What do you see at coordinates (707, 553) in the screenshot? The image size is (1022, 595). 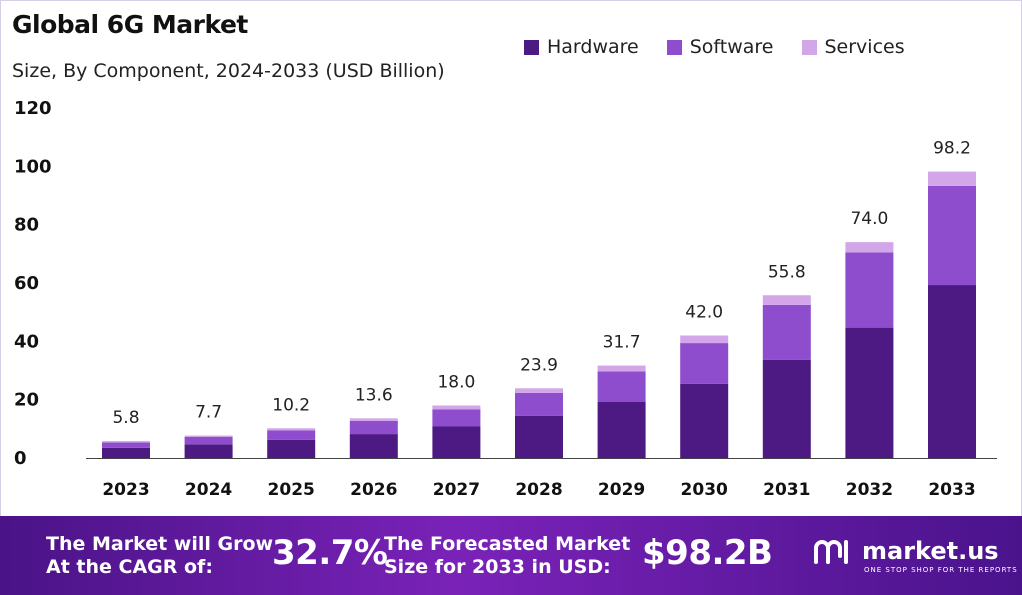 I see `forecast-value: $98.2B` at bounding box center [707, 553].